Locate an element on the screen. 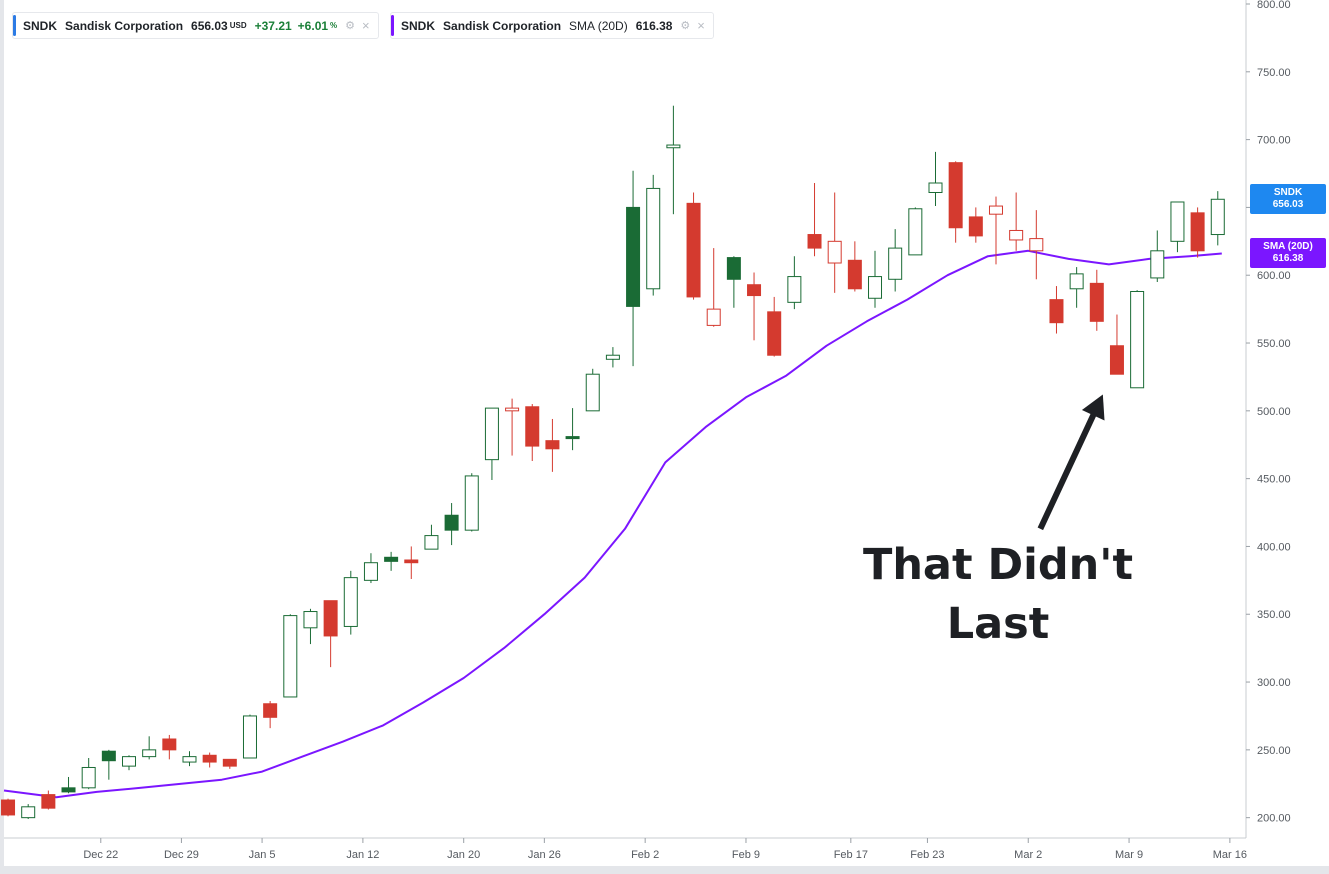 This screenshot has height=874, width=1329. legend-price-value: 656.03 is located at coordinates (209, 25).